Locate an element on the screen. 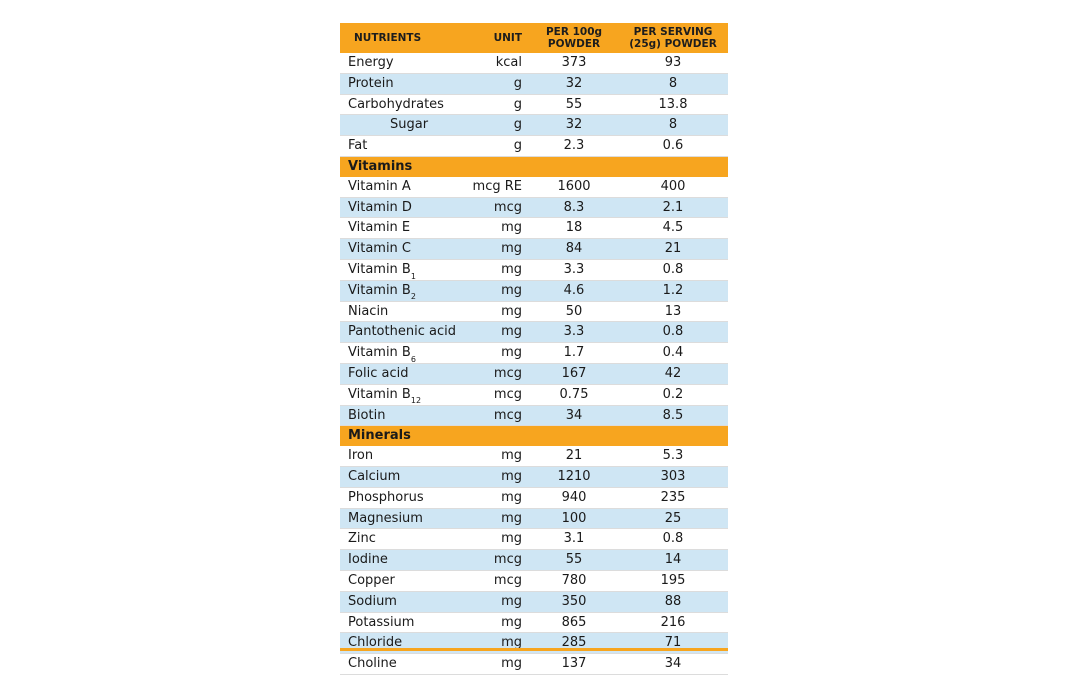  nutrient-name: Calcium is located at coordinates (400, 477).